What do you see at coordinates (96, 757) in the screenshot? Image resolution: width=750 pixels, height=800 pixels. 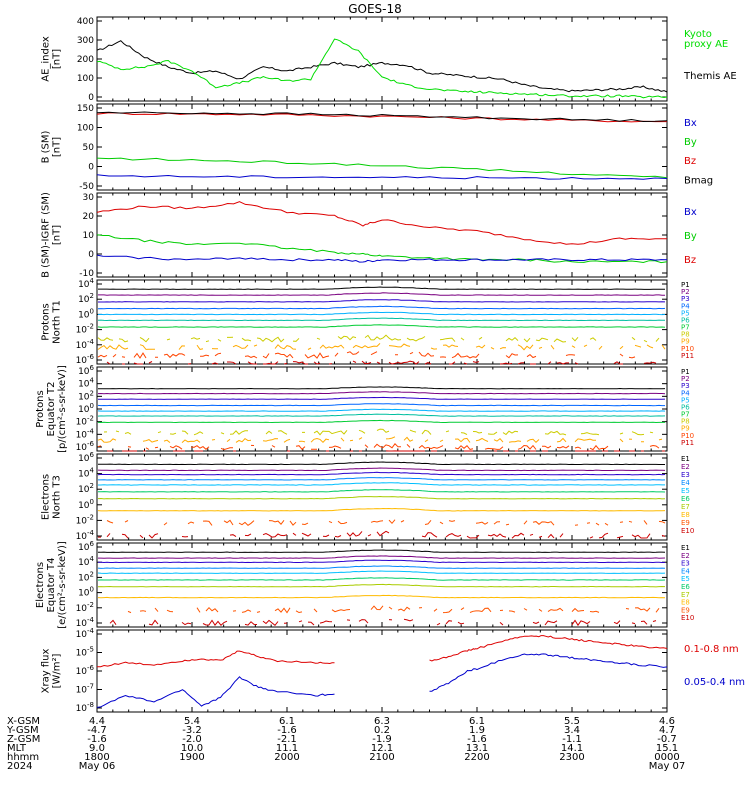 I see `axis-row-value: 1800` at bounding box center [96, 757].